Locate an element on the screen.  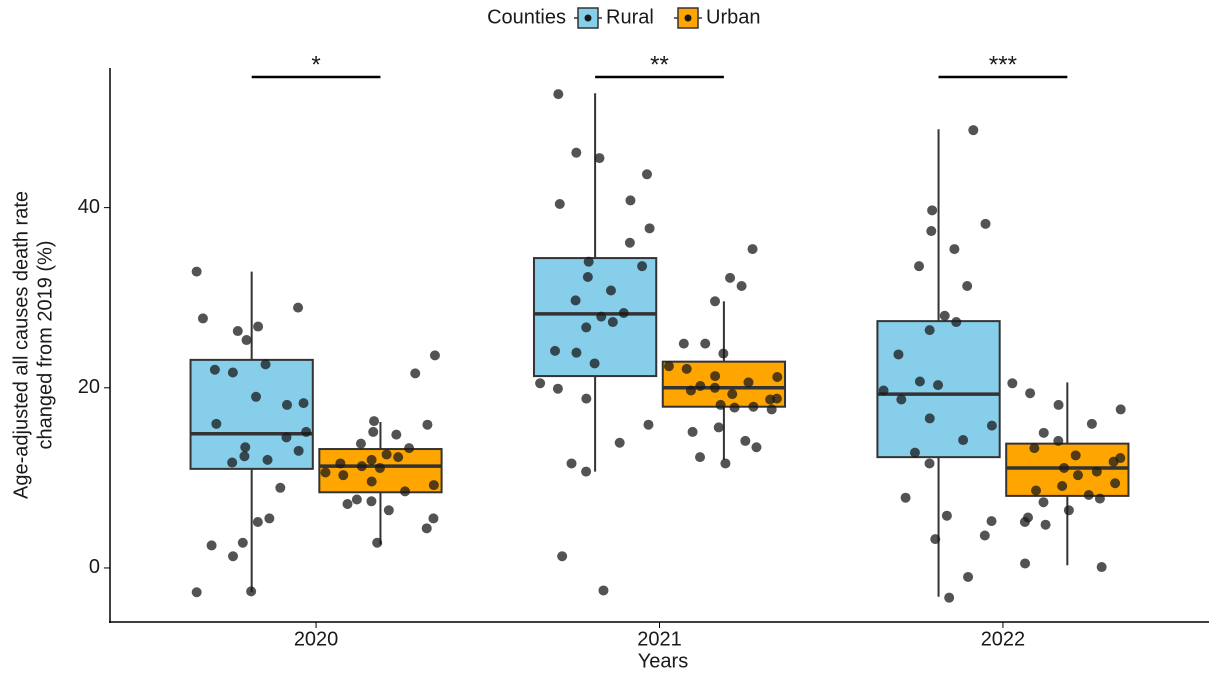
y-tick-label: 20 is located at coordinates (89, 387).